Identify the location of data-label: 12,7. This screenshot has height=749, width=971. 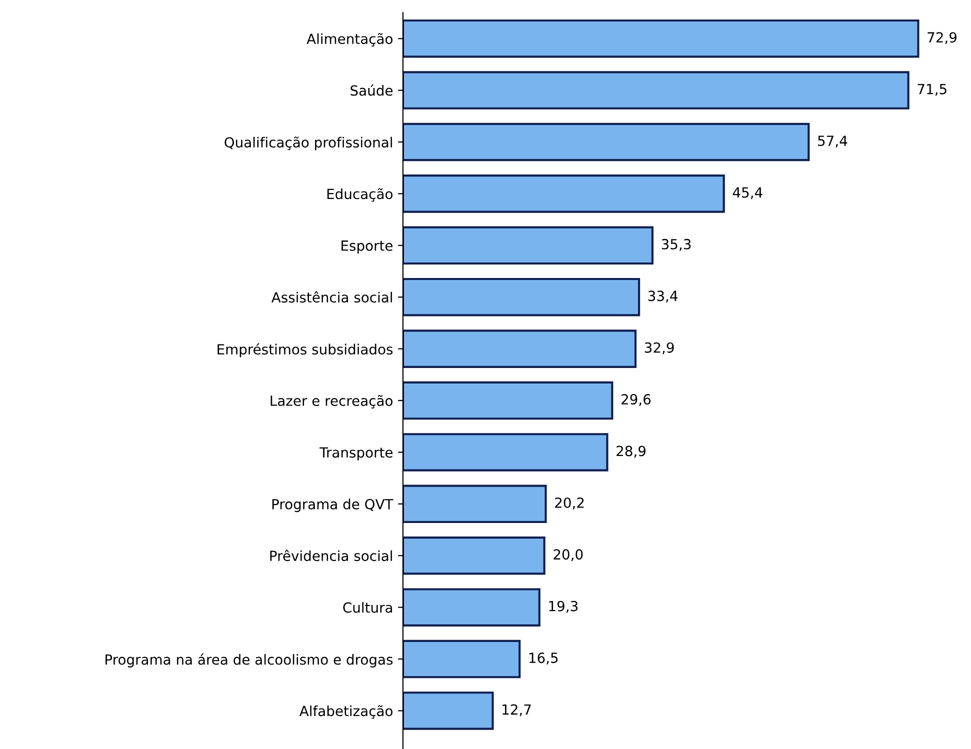
(516, 710).